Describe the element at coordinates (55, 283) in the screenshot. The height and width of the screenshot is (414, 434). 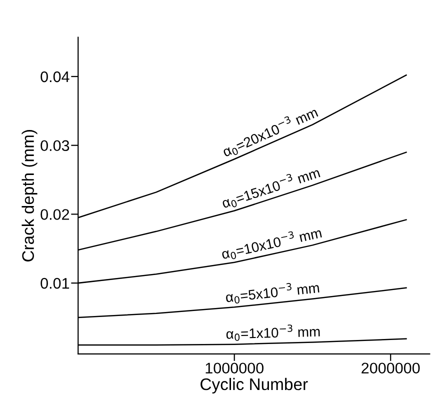
I see `y-tick-label: 0.01` at that location.